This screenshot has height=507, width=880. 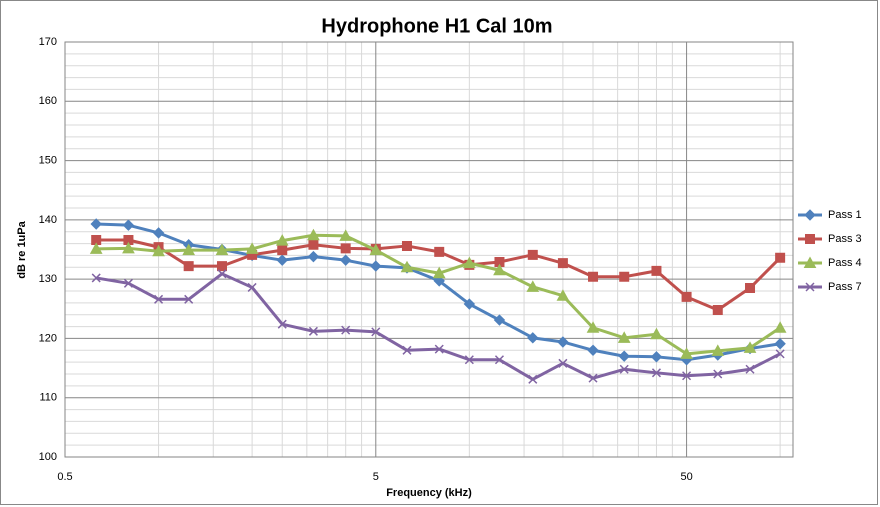 What do you see at coordinates (376, 477) in the screenshot?
I see `x-tick-label: 5` at bounding box center [376, 477].